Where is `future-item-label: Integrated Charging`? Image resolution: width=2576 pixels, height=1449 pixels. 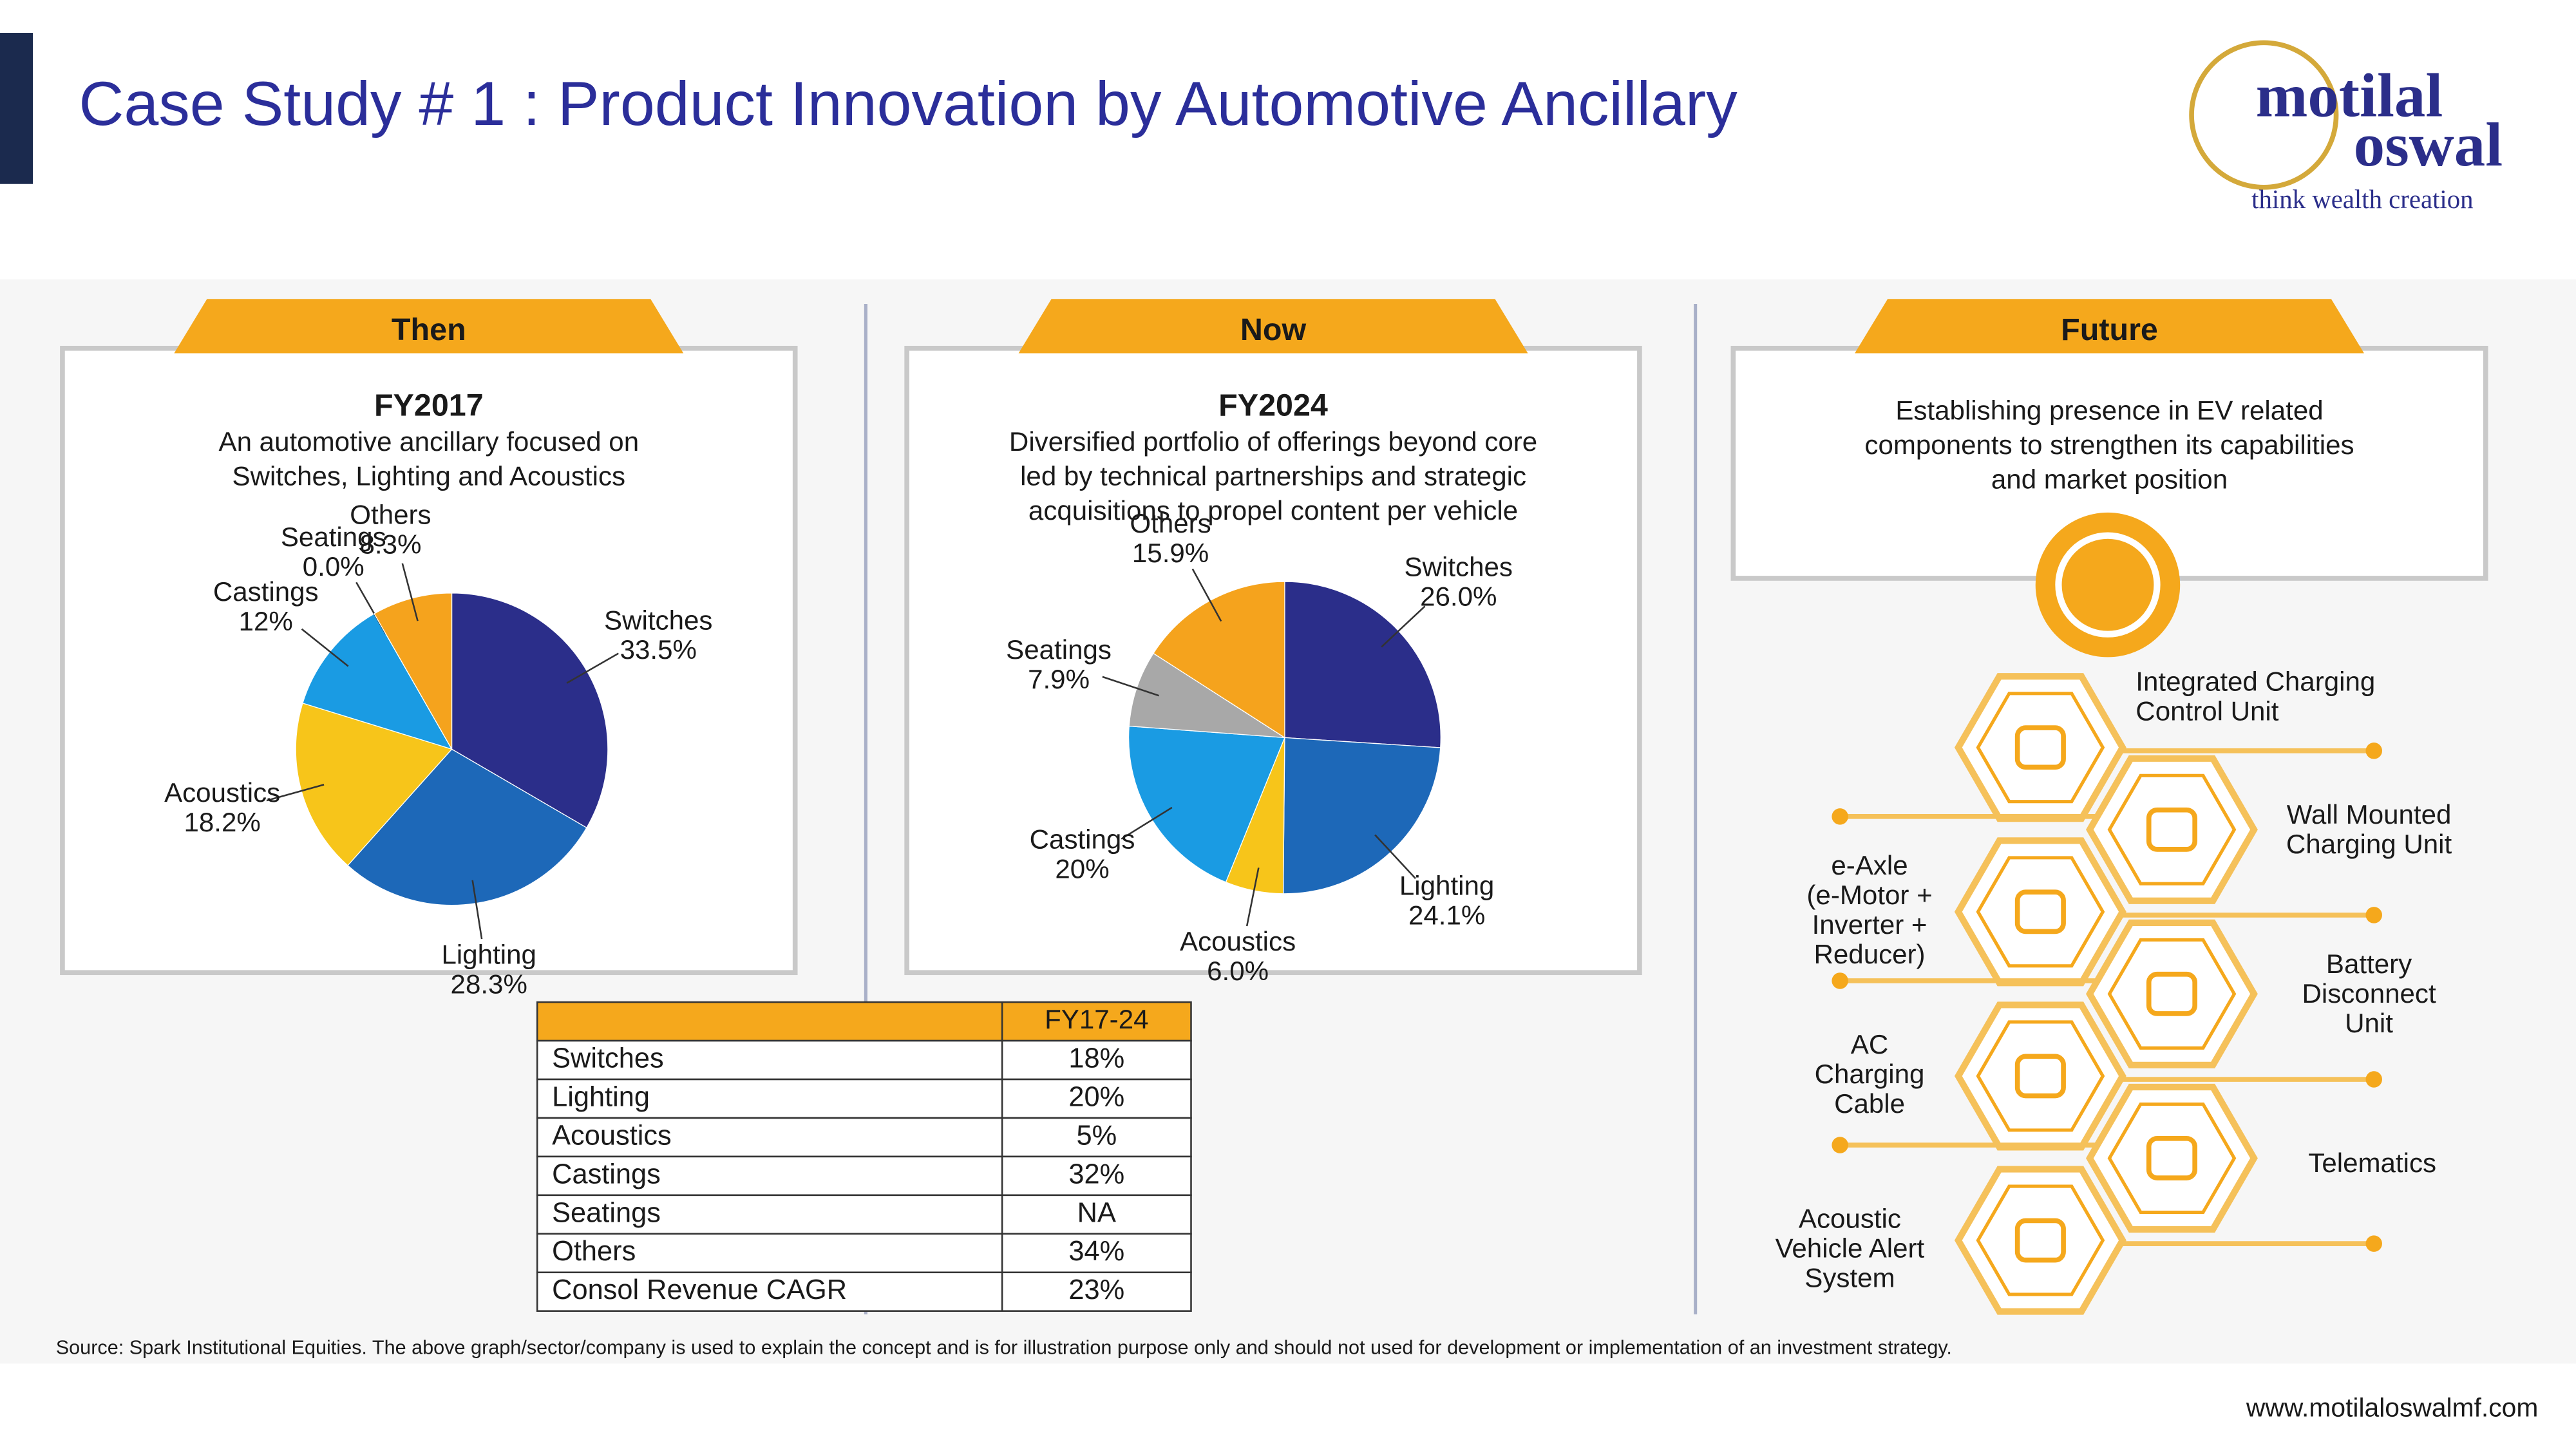
future-item-label: Integrated Charging is located at coordinates (2255, 681).